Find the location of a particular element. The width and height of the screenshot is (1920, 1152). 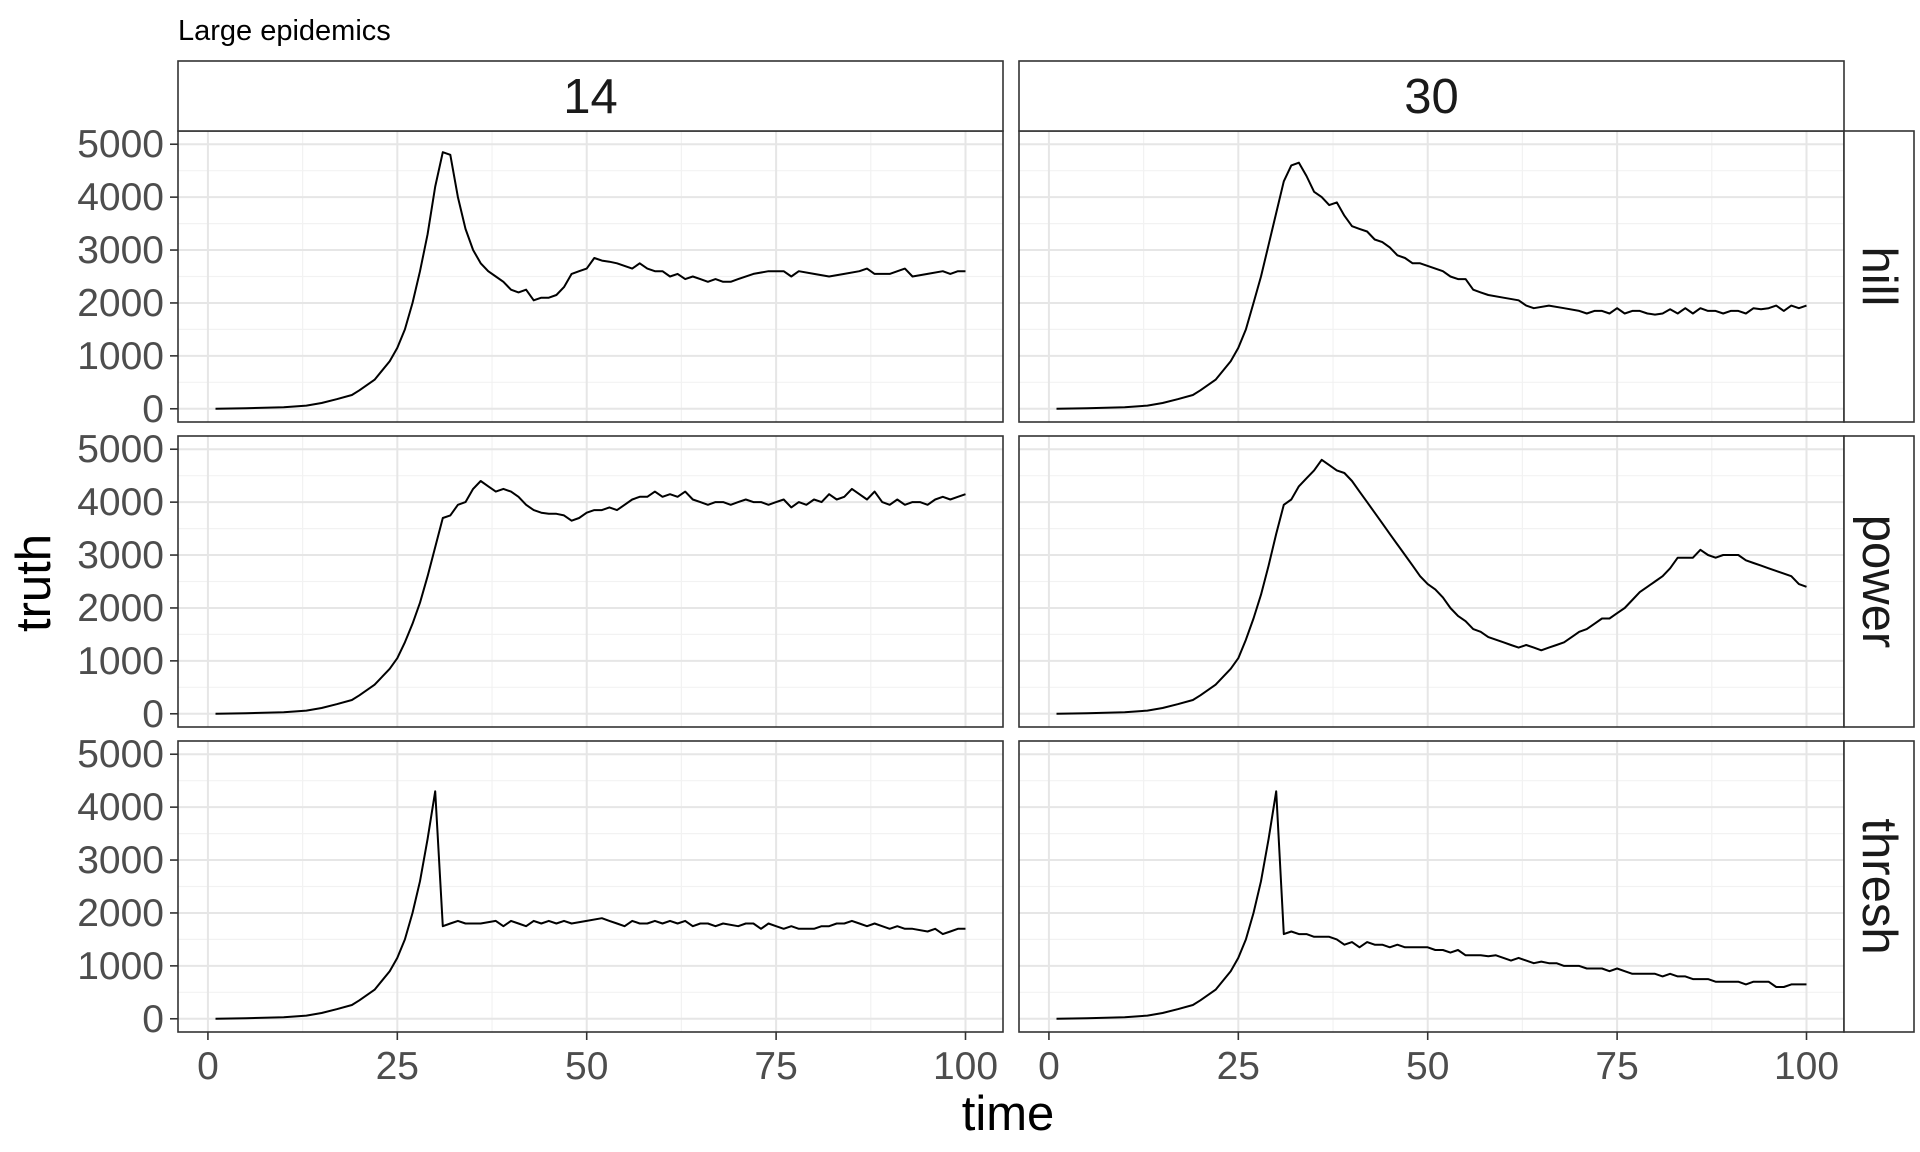

facet-strip-label-row: hill is located at coordinates (1879, 277).